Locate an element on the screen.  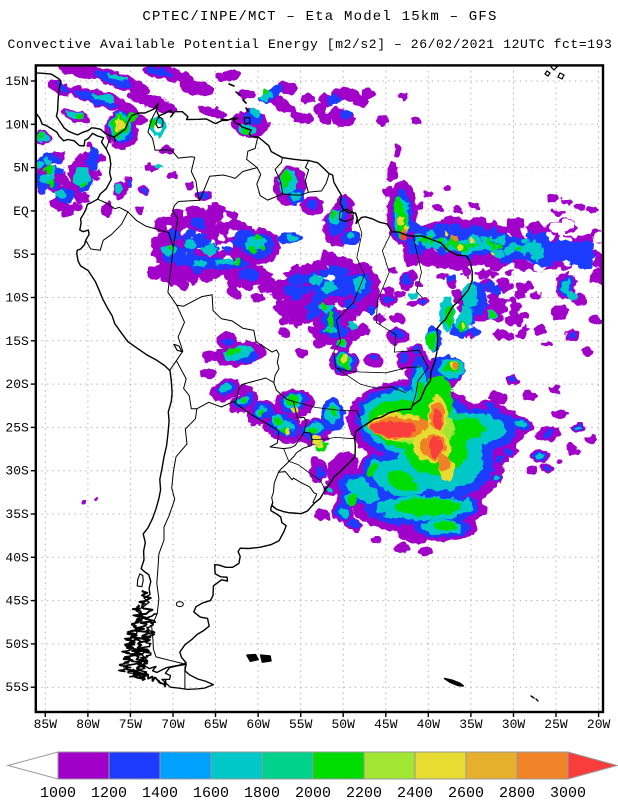
svg-text: 35W is located at coordinates (471, 724).